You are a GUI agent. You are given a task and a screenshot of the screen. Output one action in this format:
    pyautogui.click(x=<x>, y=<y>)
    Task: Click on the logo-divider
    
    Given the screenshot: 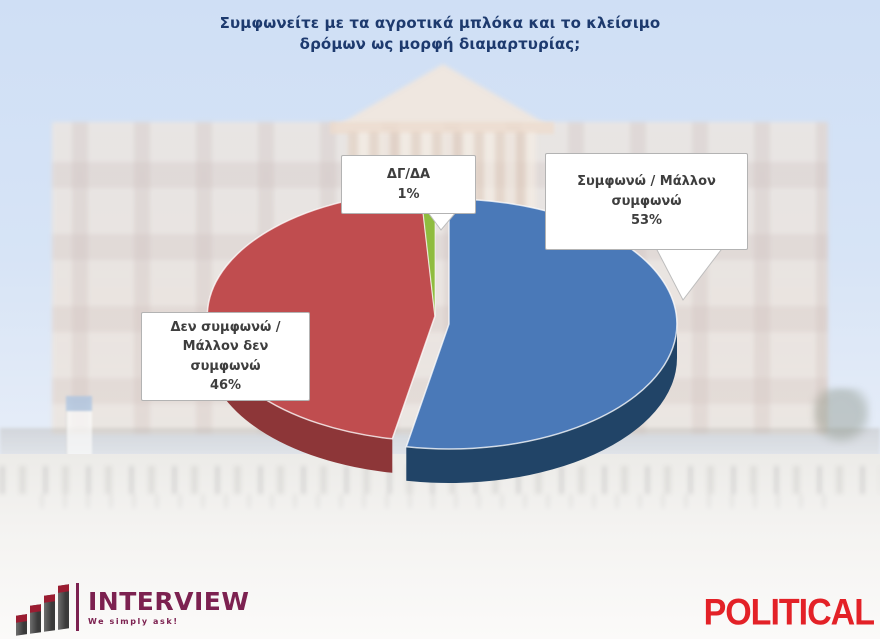 What is the action you would take?
    pyautogui.click(x=77, y=607)
    